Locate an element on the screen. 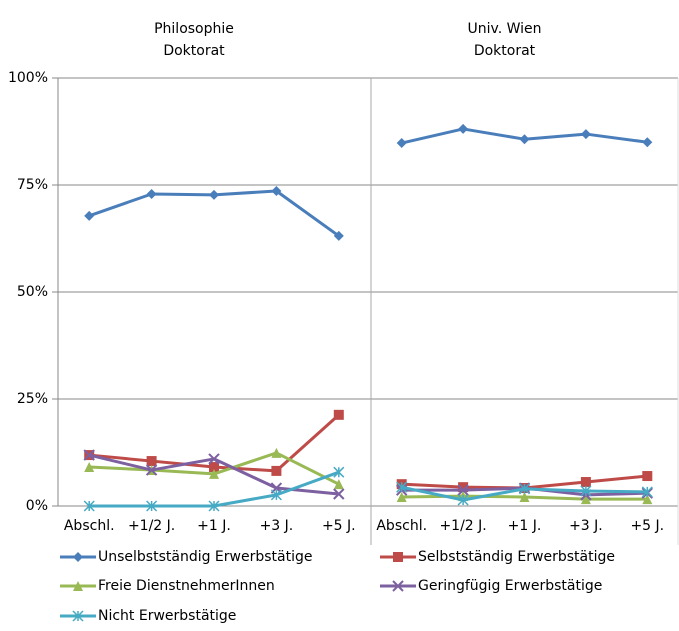  y-tick-label: 100% is located at coordinates (28, 78).